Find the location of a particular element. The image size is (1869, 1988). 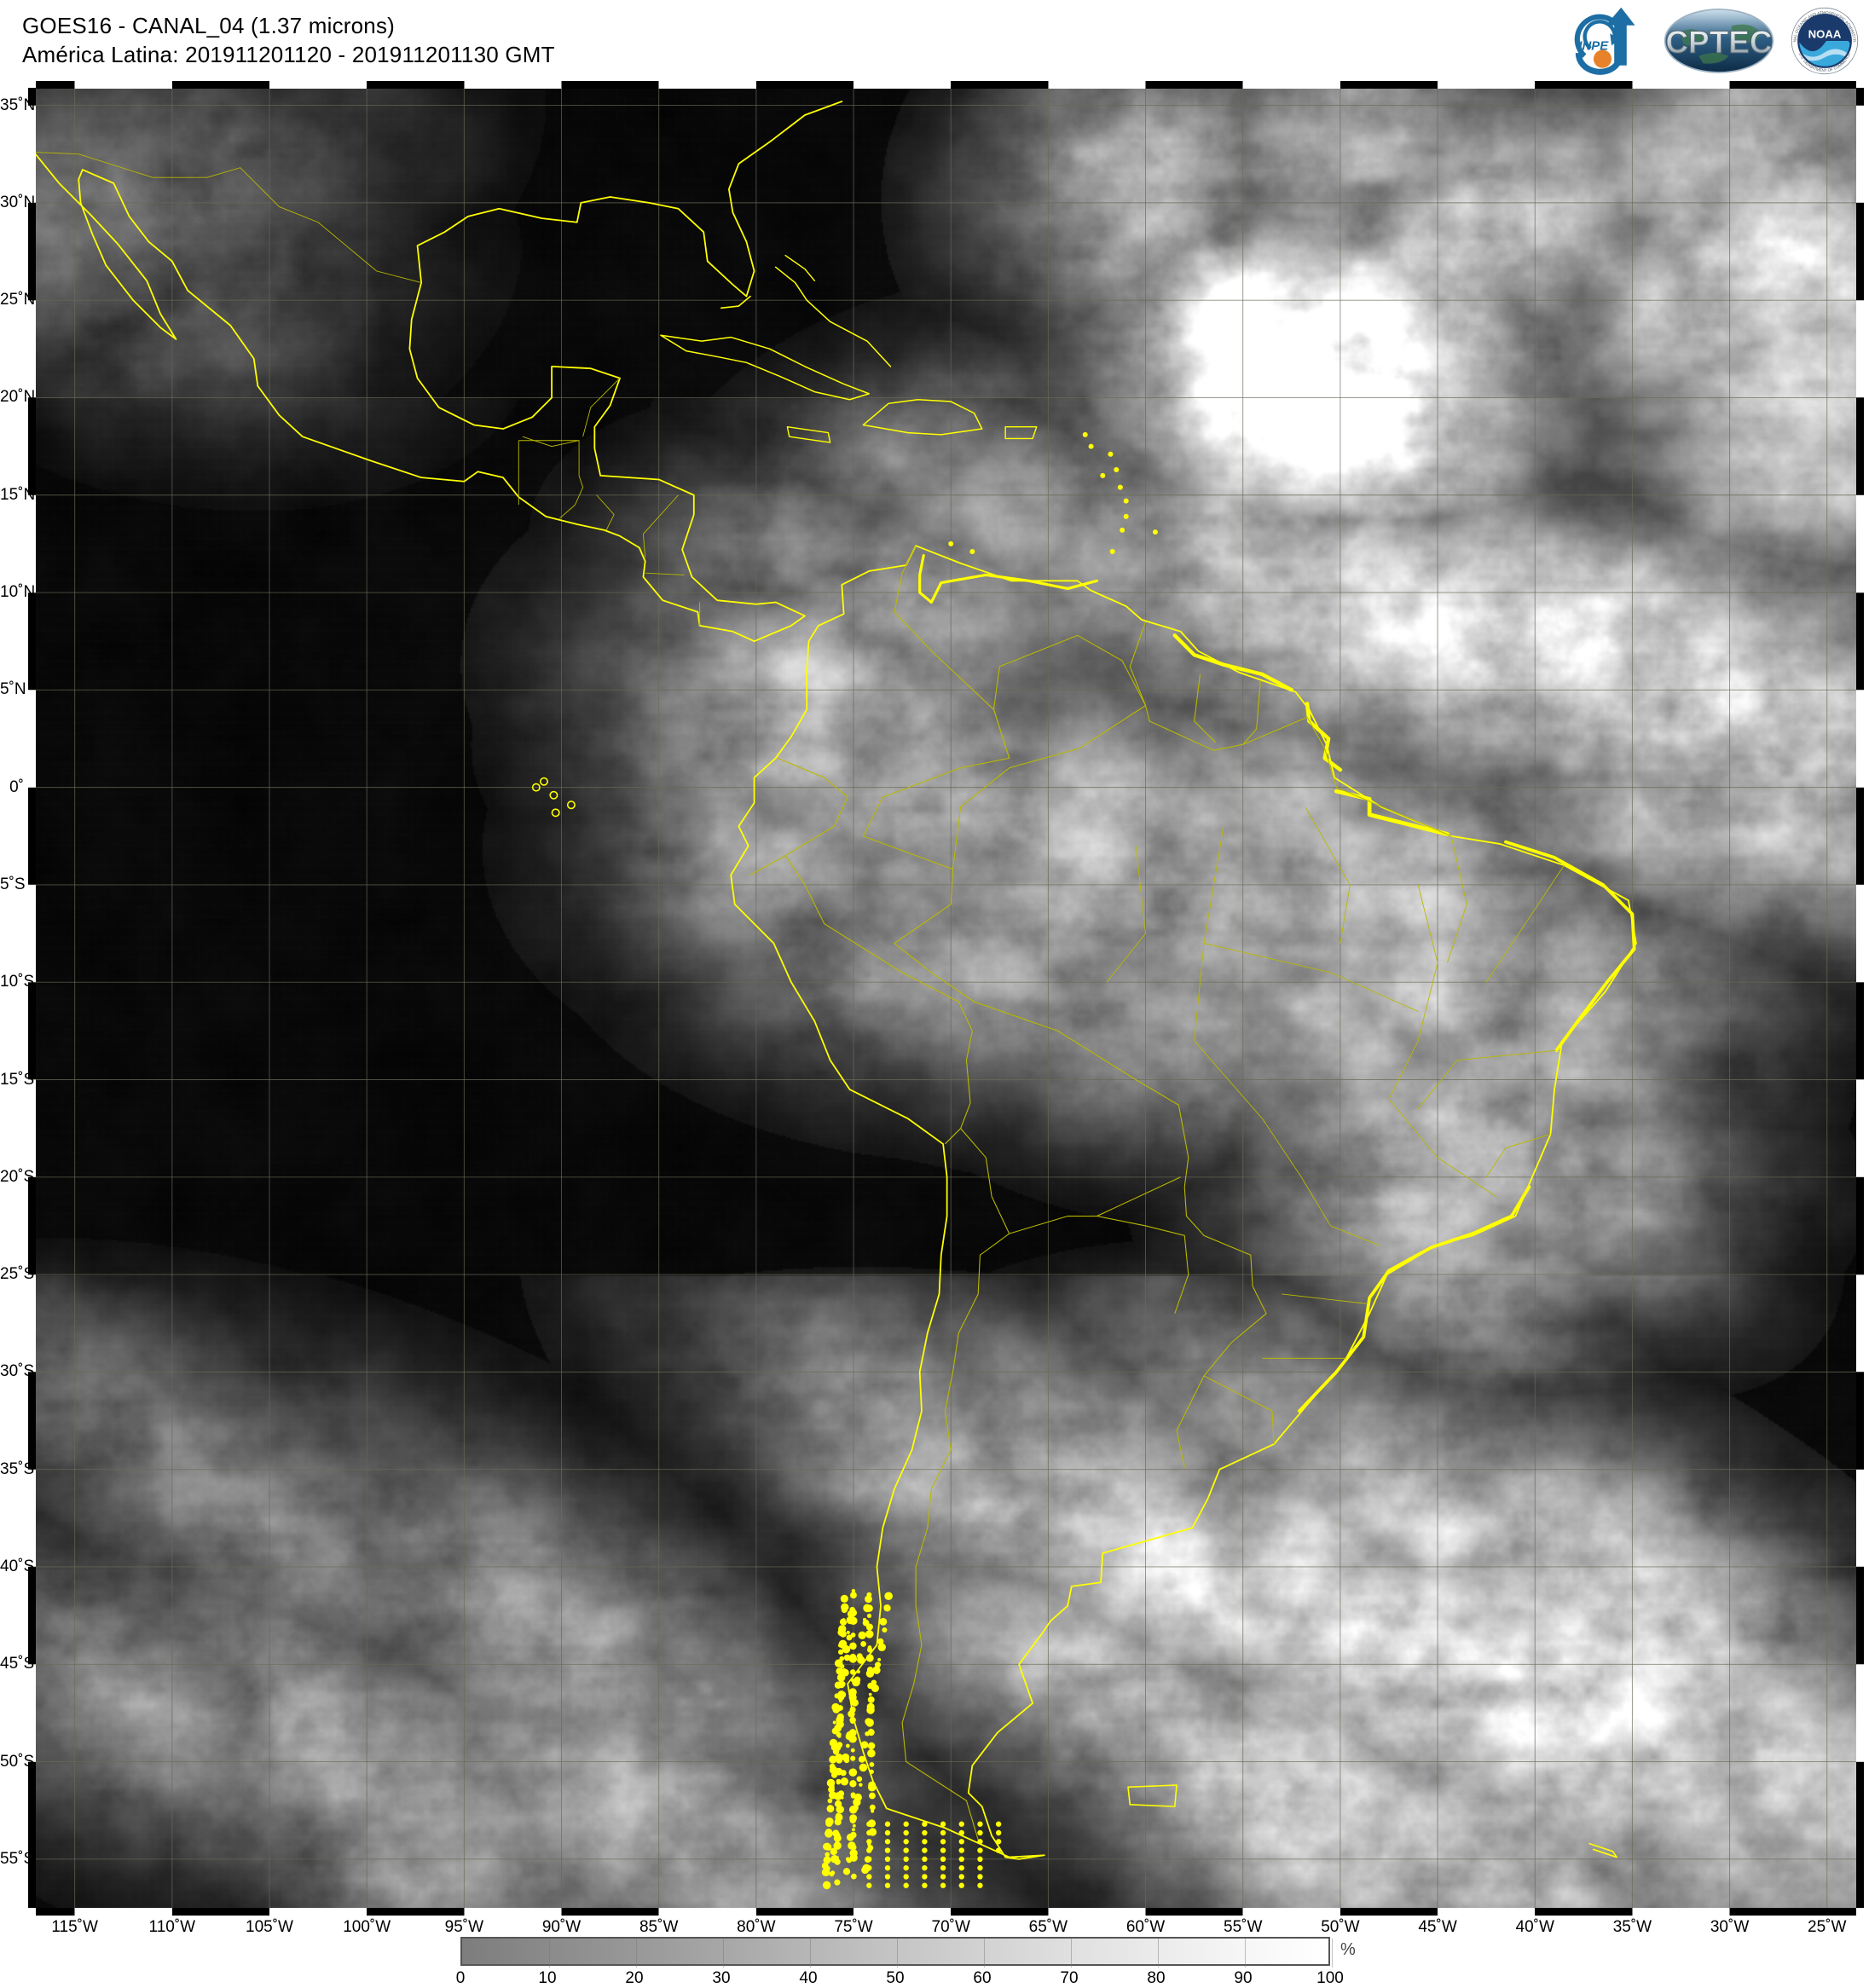

latitude-tick-label: 45˚S is located at coordinates (17, 1664).